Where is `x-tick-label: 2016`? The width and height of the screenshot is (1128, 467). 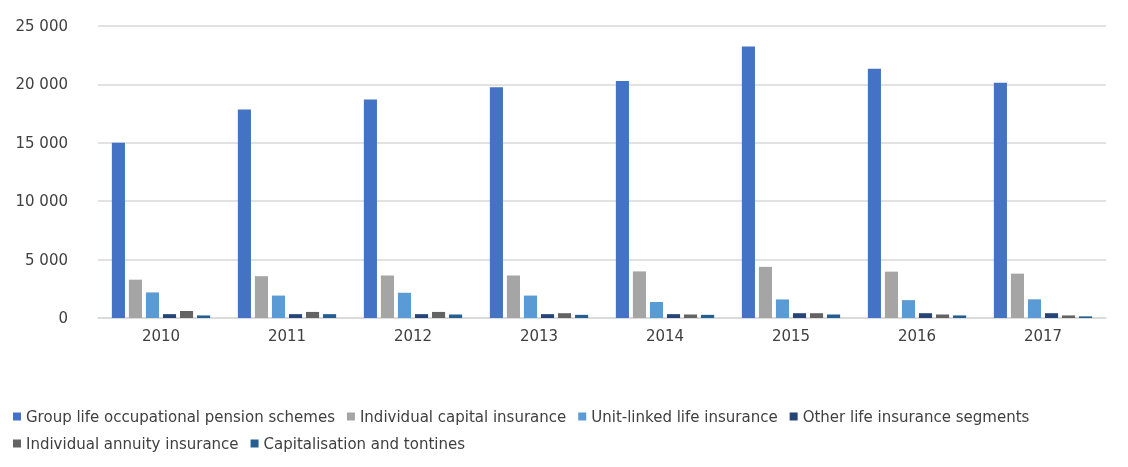
x-tick-label: 2016 is located at coordinates (917, 335).